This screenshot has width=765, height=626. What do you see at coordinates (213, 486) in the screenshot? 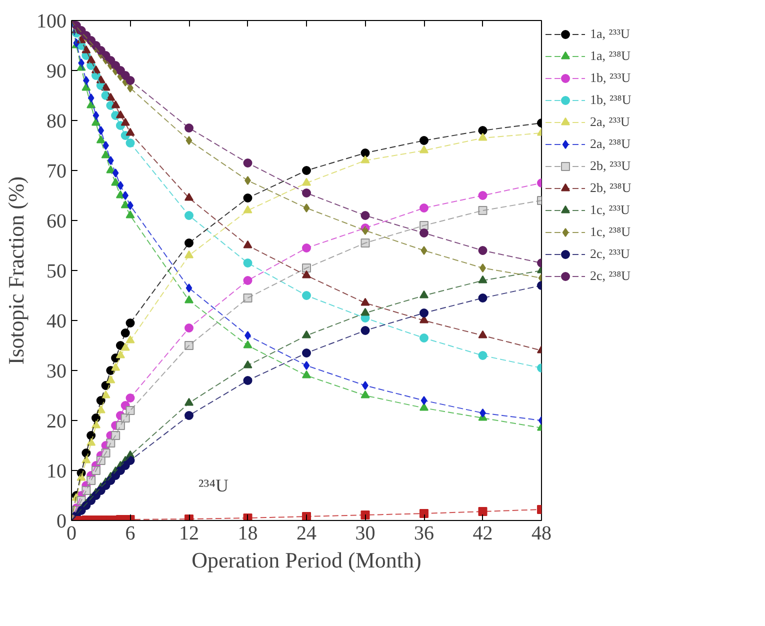
I see `annotation: ²³⁴U` at bounding box center [213, 486].